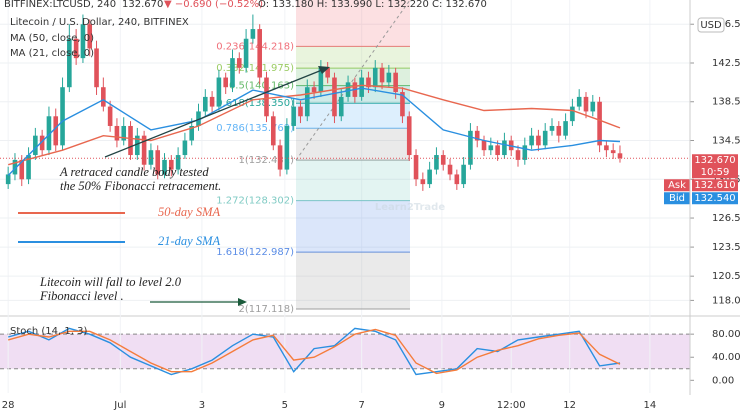 This screenshot has height=416, width=740. What do you see at coordinates (569, 405) in the screenshot?
I see `x-tick-label: 12` at bounding box center [569, 405].